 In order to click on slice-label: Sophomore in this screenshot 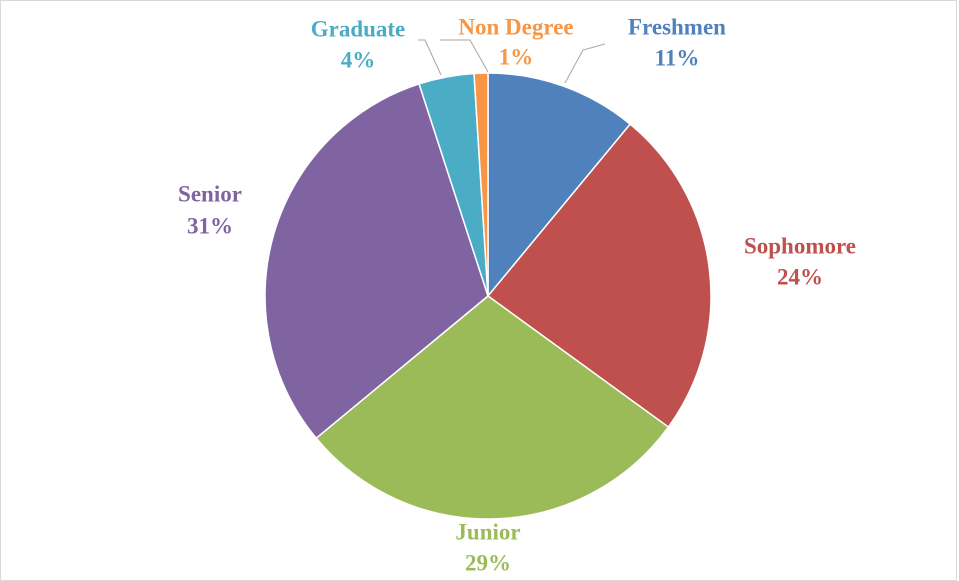, I will do `click(800, 245)`.